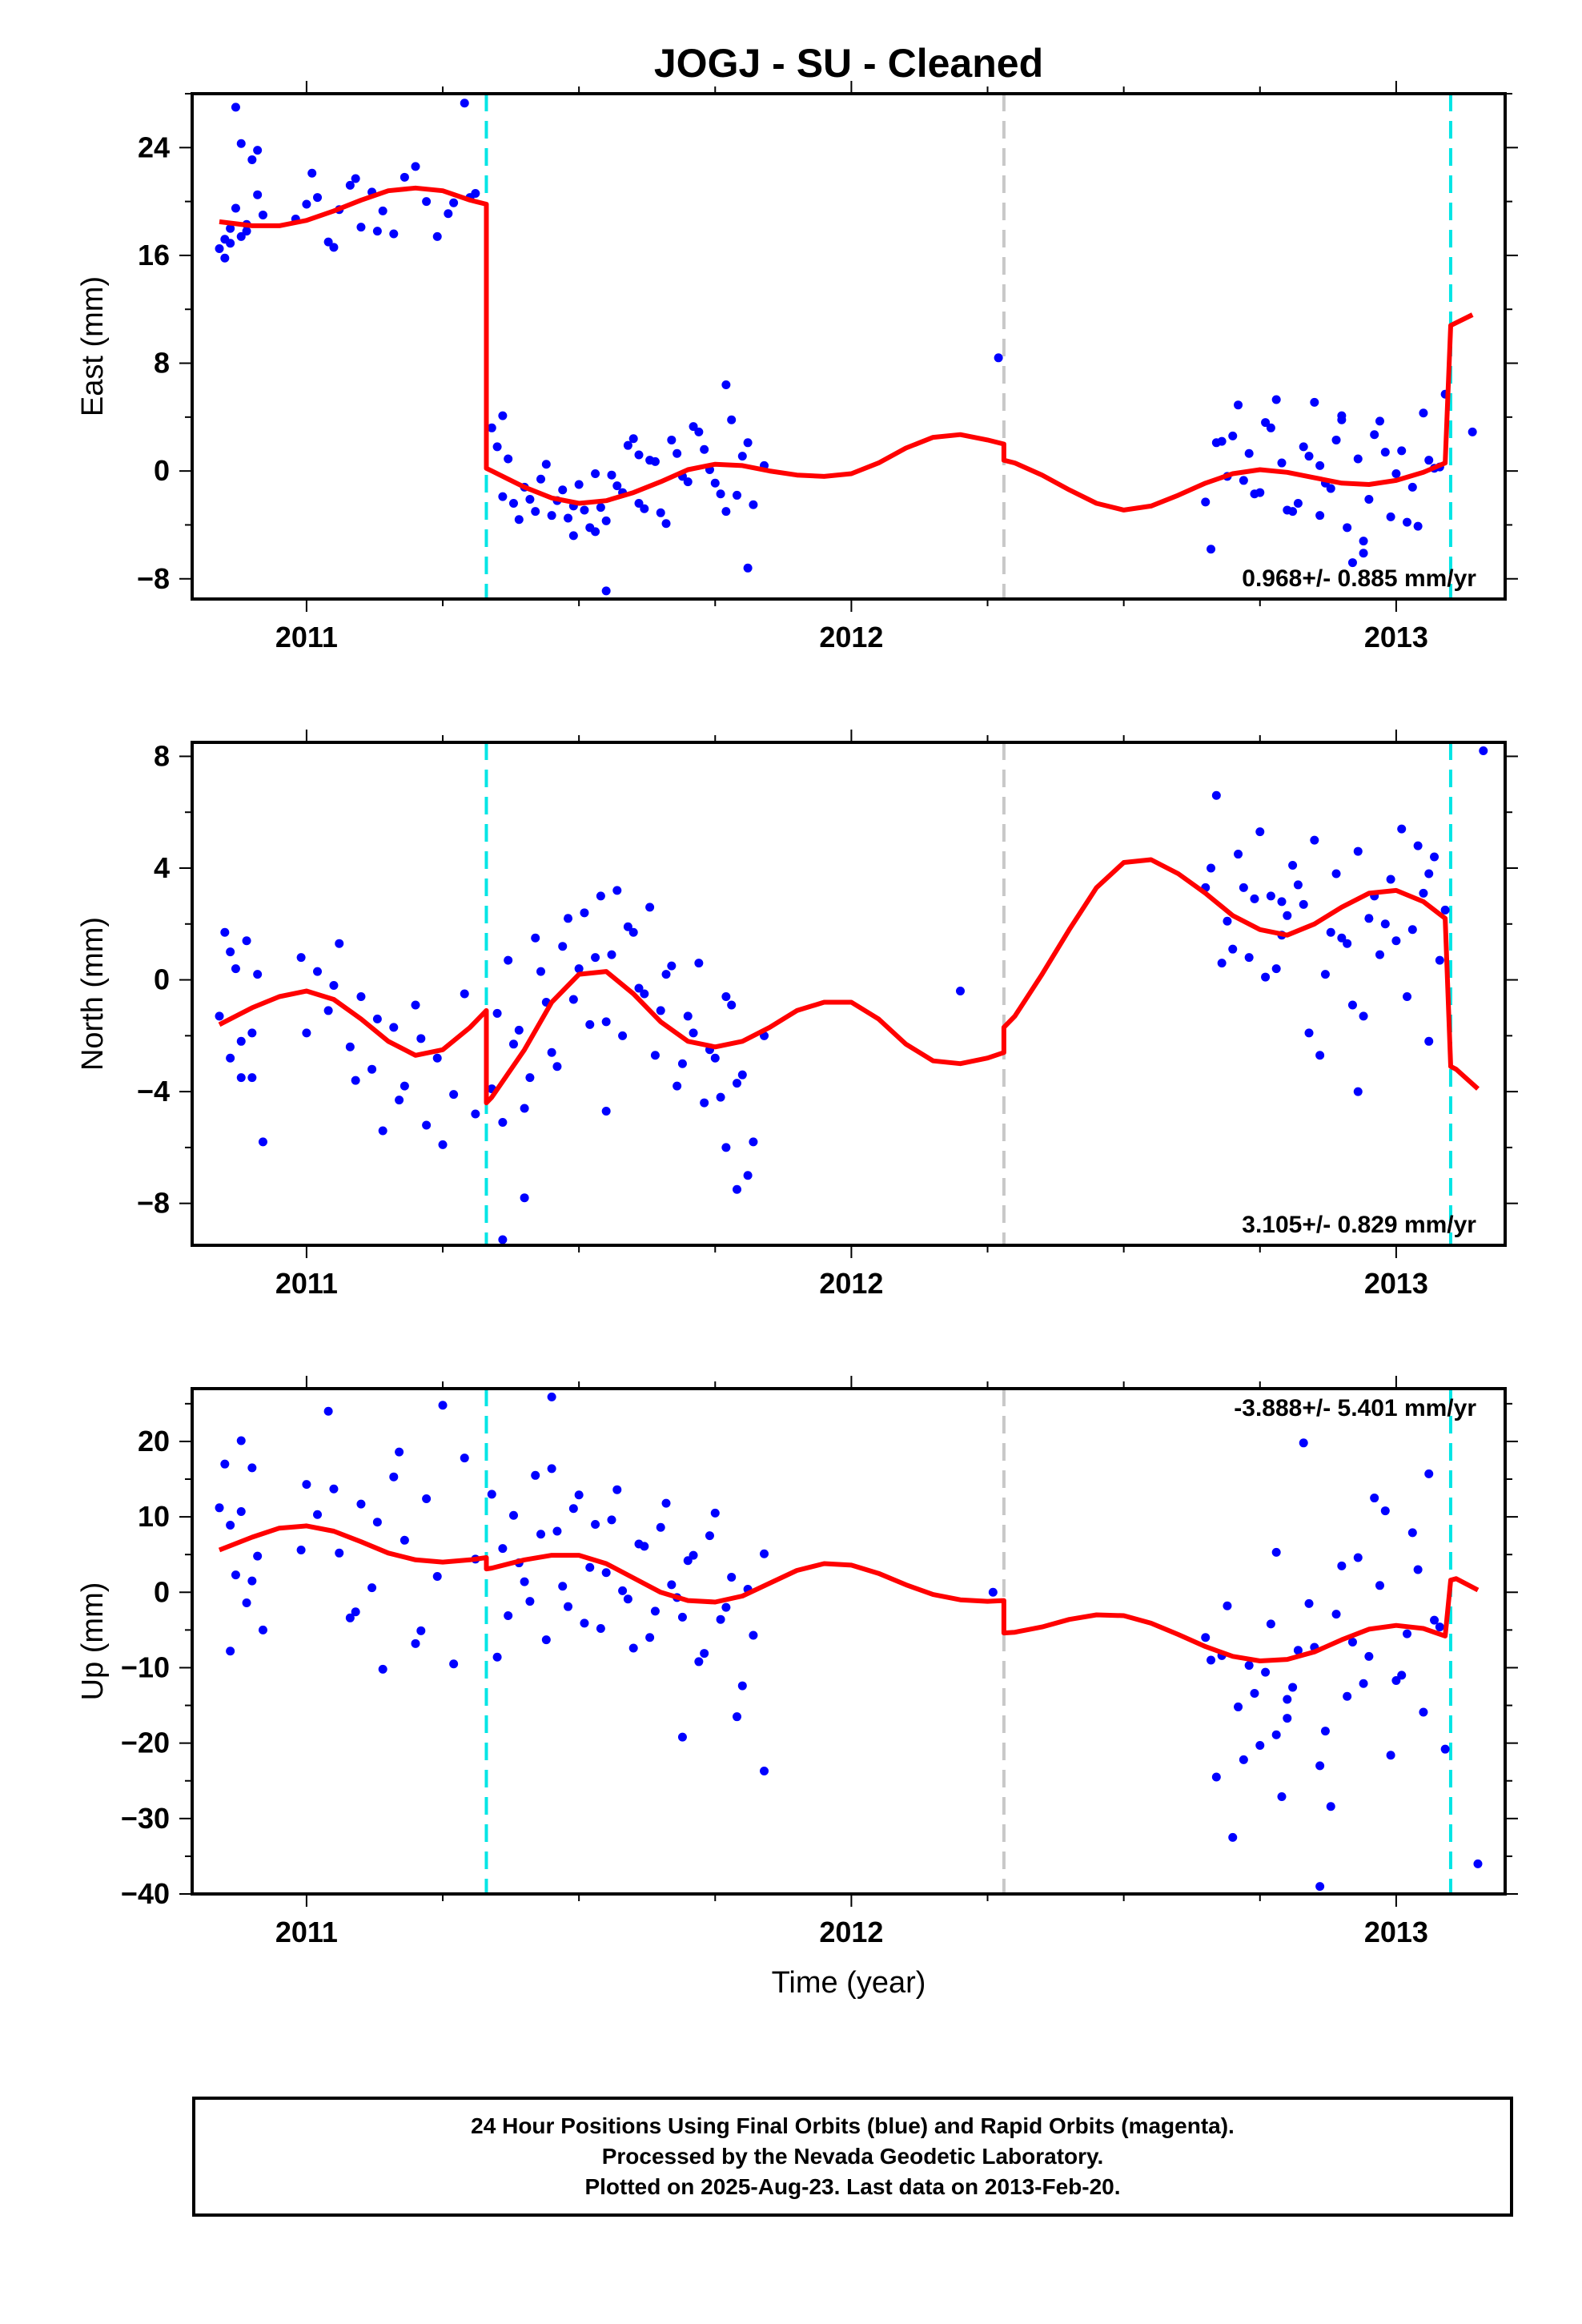 The height and width of the screenshot is (2324, 1582). Describe the element at coordinates (154, 1203) in the screenshot. I see `y-tick-label: −8` at that location.